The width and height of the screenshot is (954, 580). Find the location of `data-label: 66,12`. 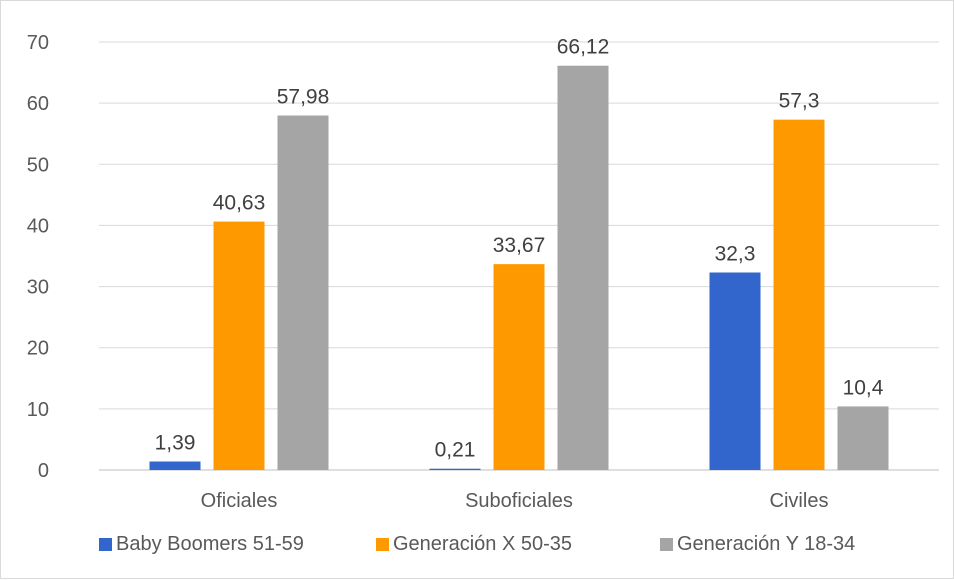

data-label: 66,12 is located at coordinates (583, 47).